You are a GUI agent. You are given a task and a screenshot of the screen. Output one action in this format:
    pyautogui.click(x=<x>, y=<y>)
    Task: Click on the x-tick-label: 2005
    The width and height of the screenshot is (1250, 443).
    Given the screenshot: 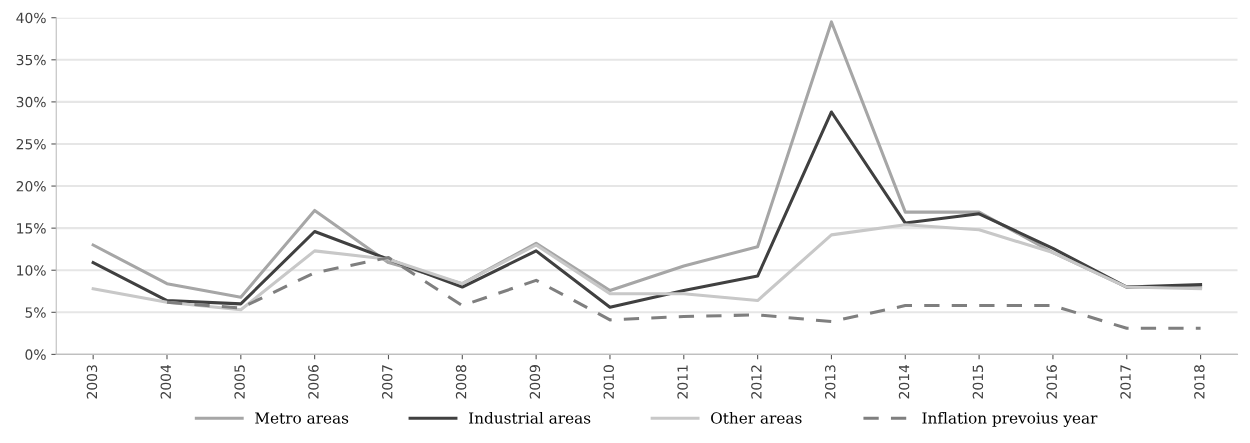 What is the action you would take?
    pyautogui.click(x=239, y=382)
    